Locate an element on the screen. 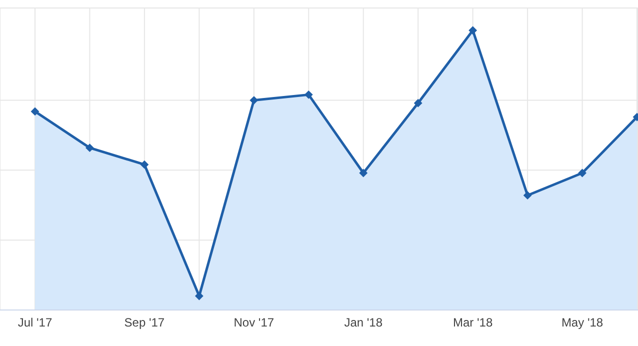  x-tick-label: Nov '17 is located at coordinates (254, 323).